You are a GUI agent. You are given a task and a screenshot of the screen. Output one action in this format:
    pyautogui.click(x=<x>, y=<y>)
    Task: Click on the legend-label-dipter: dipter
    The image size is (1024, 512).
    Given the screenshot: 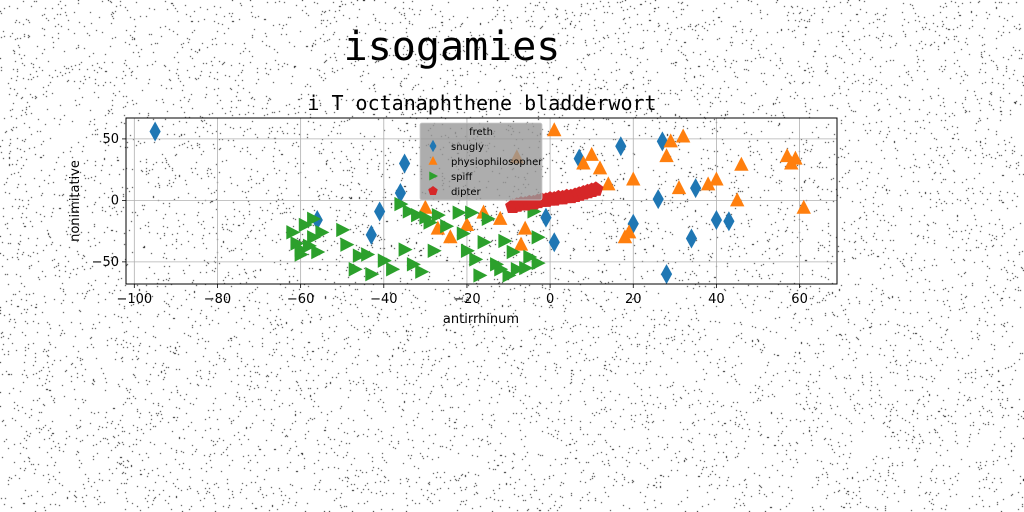 What is the action you would take?
    pyautogui.click(x=466, y=192)
    